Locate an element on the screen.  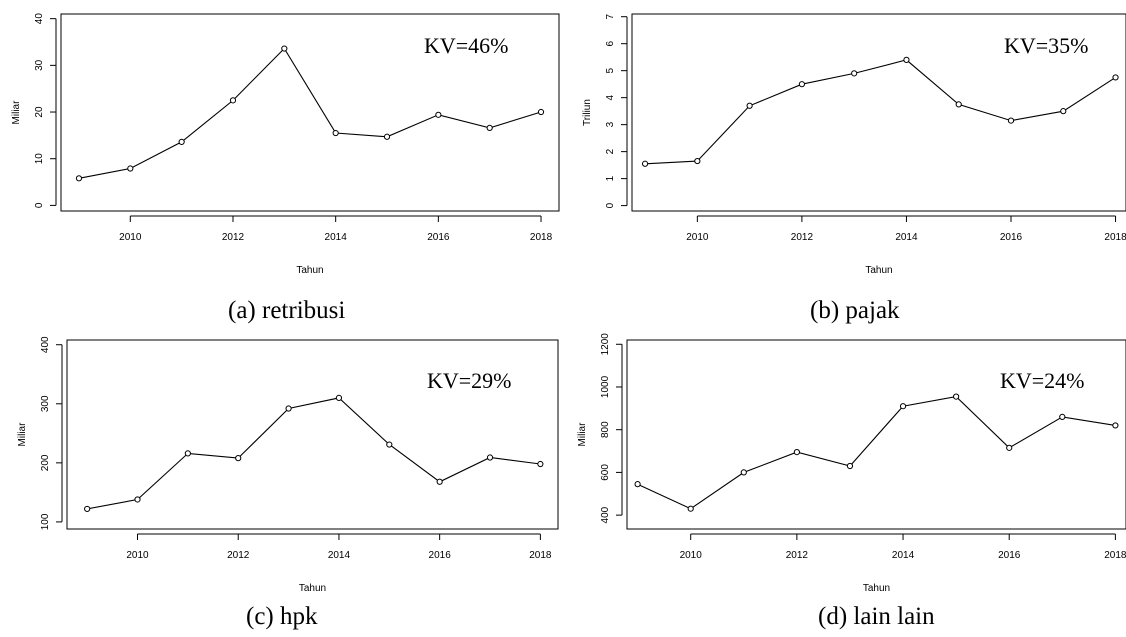
y-axis: 0 1 2 3 4 5 6 7 is located at coordinates (616, 110).